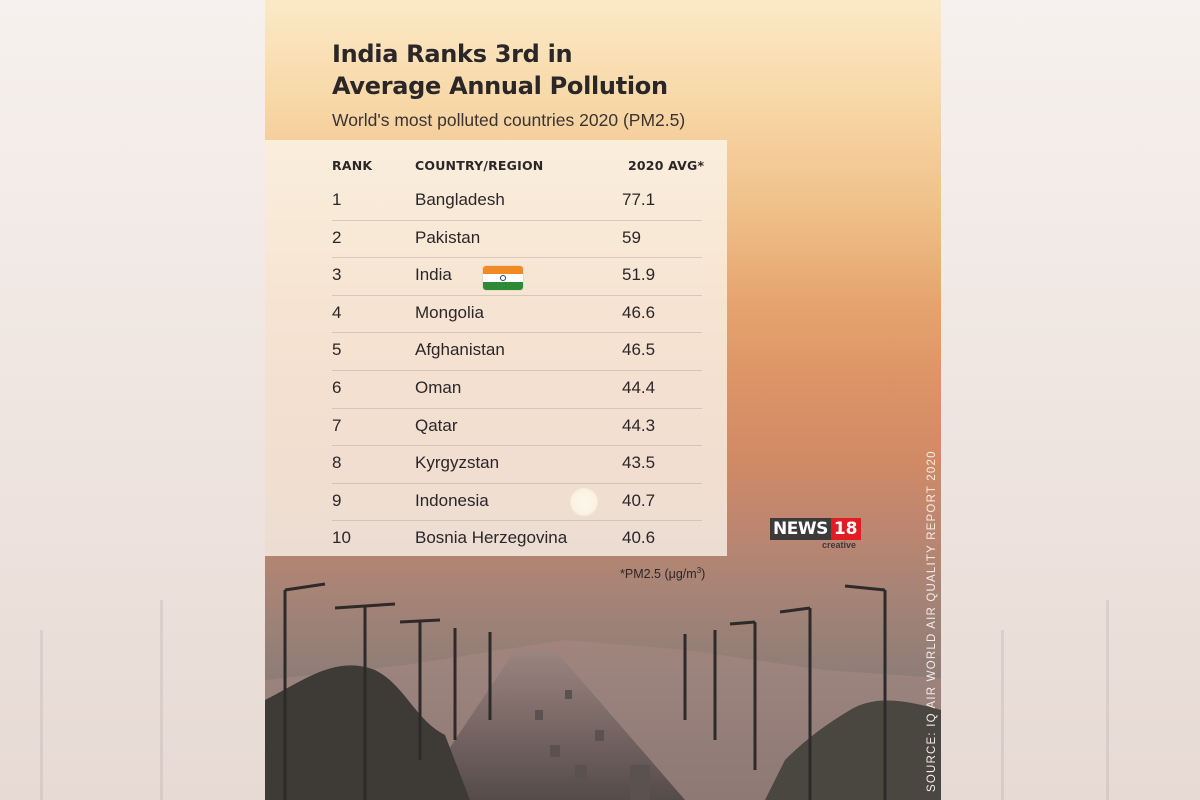 The height and width of the screenshot is (800, 1200). I want to click on unit-footnote: *PM2.5 (μg/m3), so click(662, 573).